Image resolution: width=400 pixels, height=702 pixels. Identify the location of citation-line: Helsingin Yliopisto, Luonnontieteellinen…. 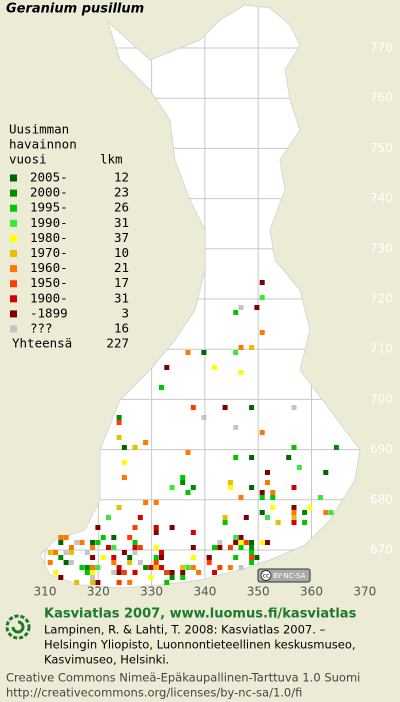
(200, 645).